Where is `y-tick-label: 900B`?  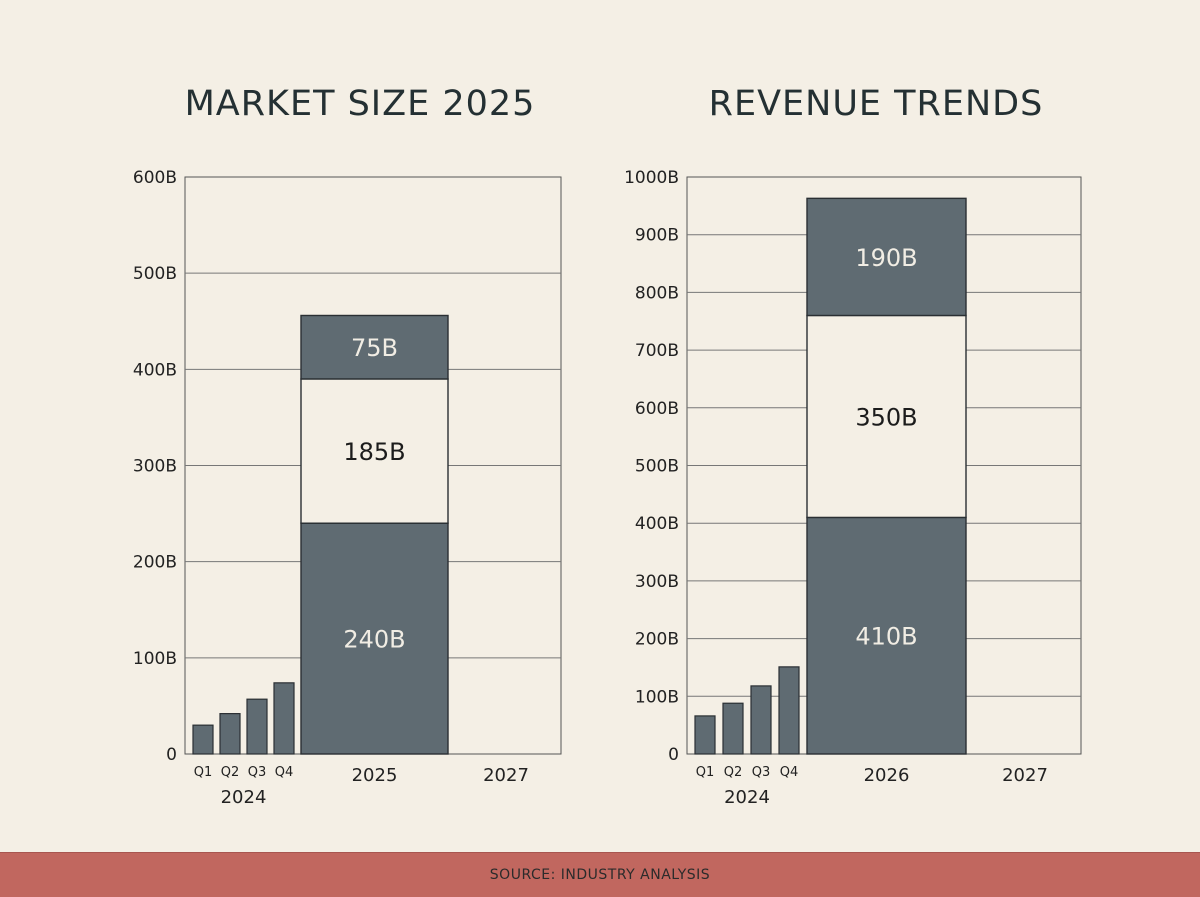 y-tick-label: 900B is located at coordinates (657, 236).